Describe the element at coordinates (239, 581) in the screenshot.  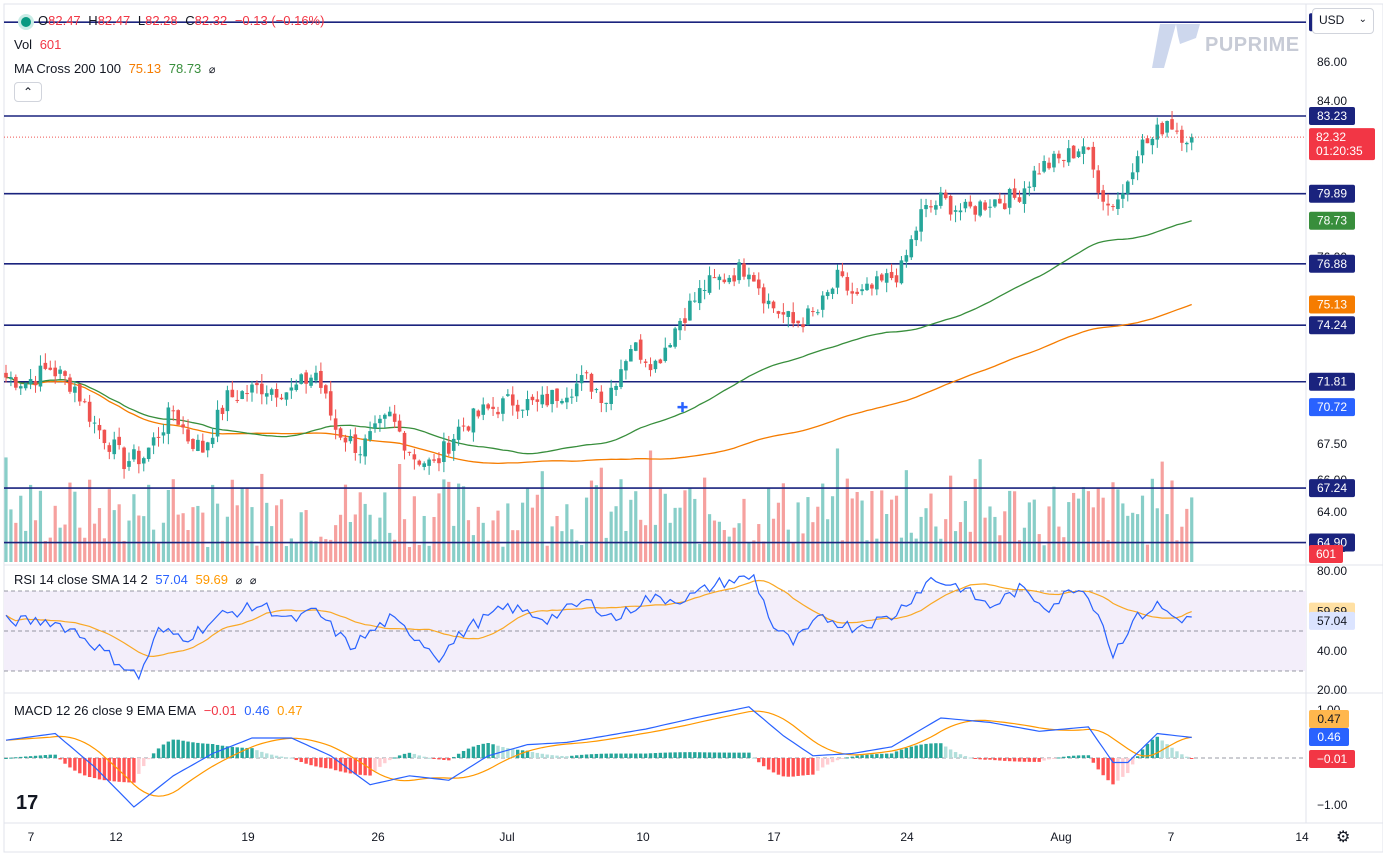
I see `rsi-hide-icon: ⌀` at that location.